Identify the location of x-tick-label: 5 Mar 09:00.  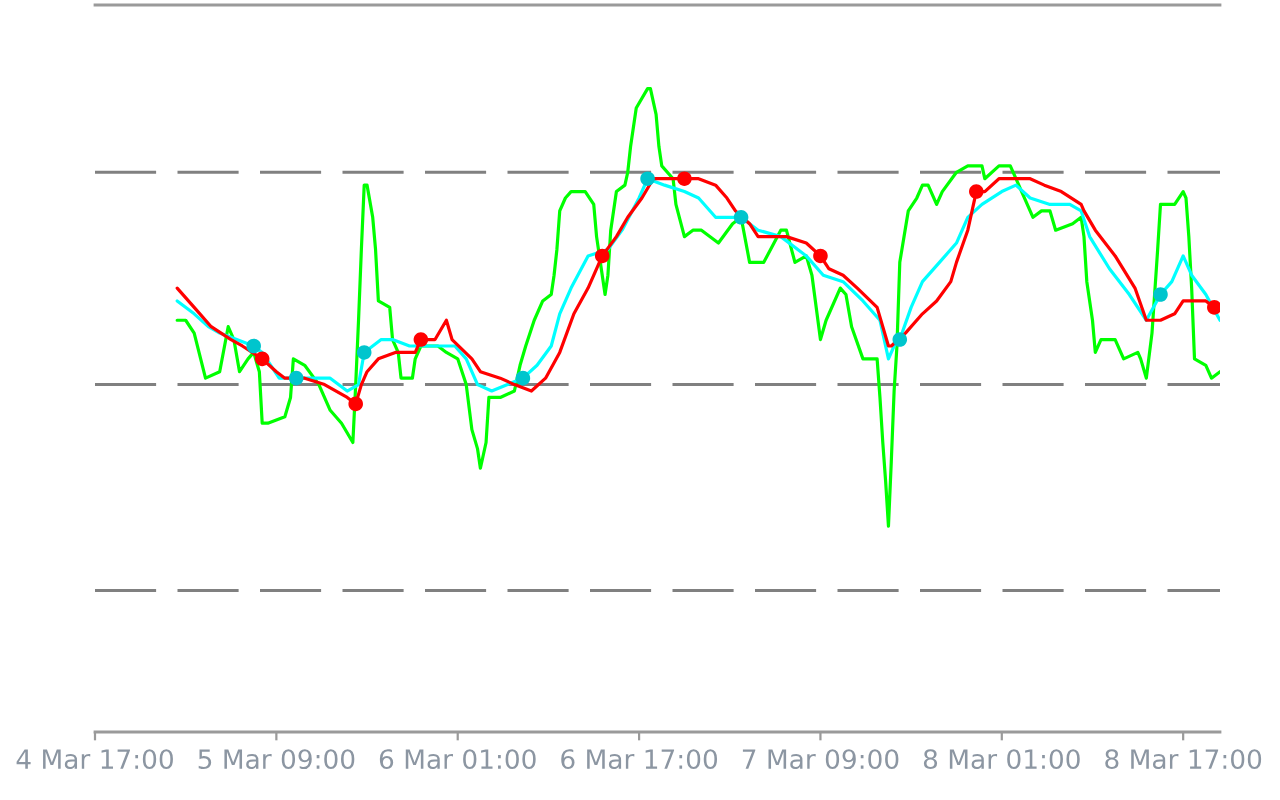
(276, 759).